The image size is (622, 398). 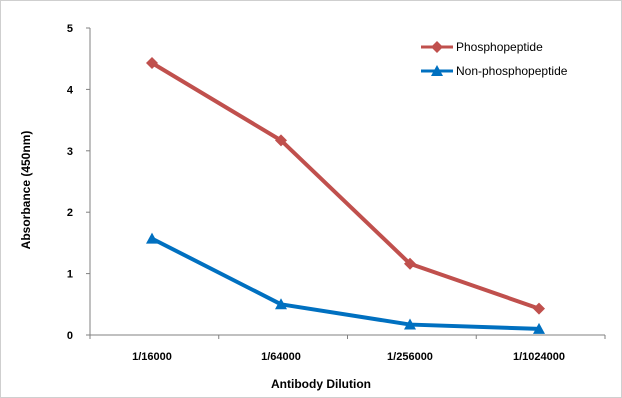 What do you see at coordinates (70, 152) in the screenshot?
I see `y-tick-label: 3` at bounding box center [70, 152].